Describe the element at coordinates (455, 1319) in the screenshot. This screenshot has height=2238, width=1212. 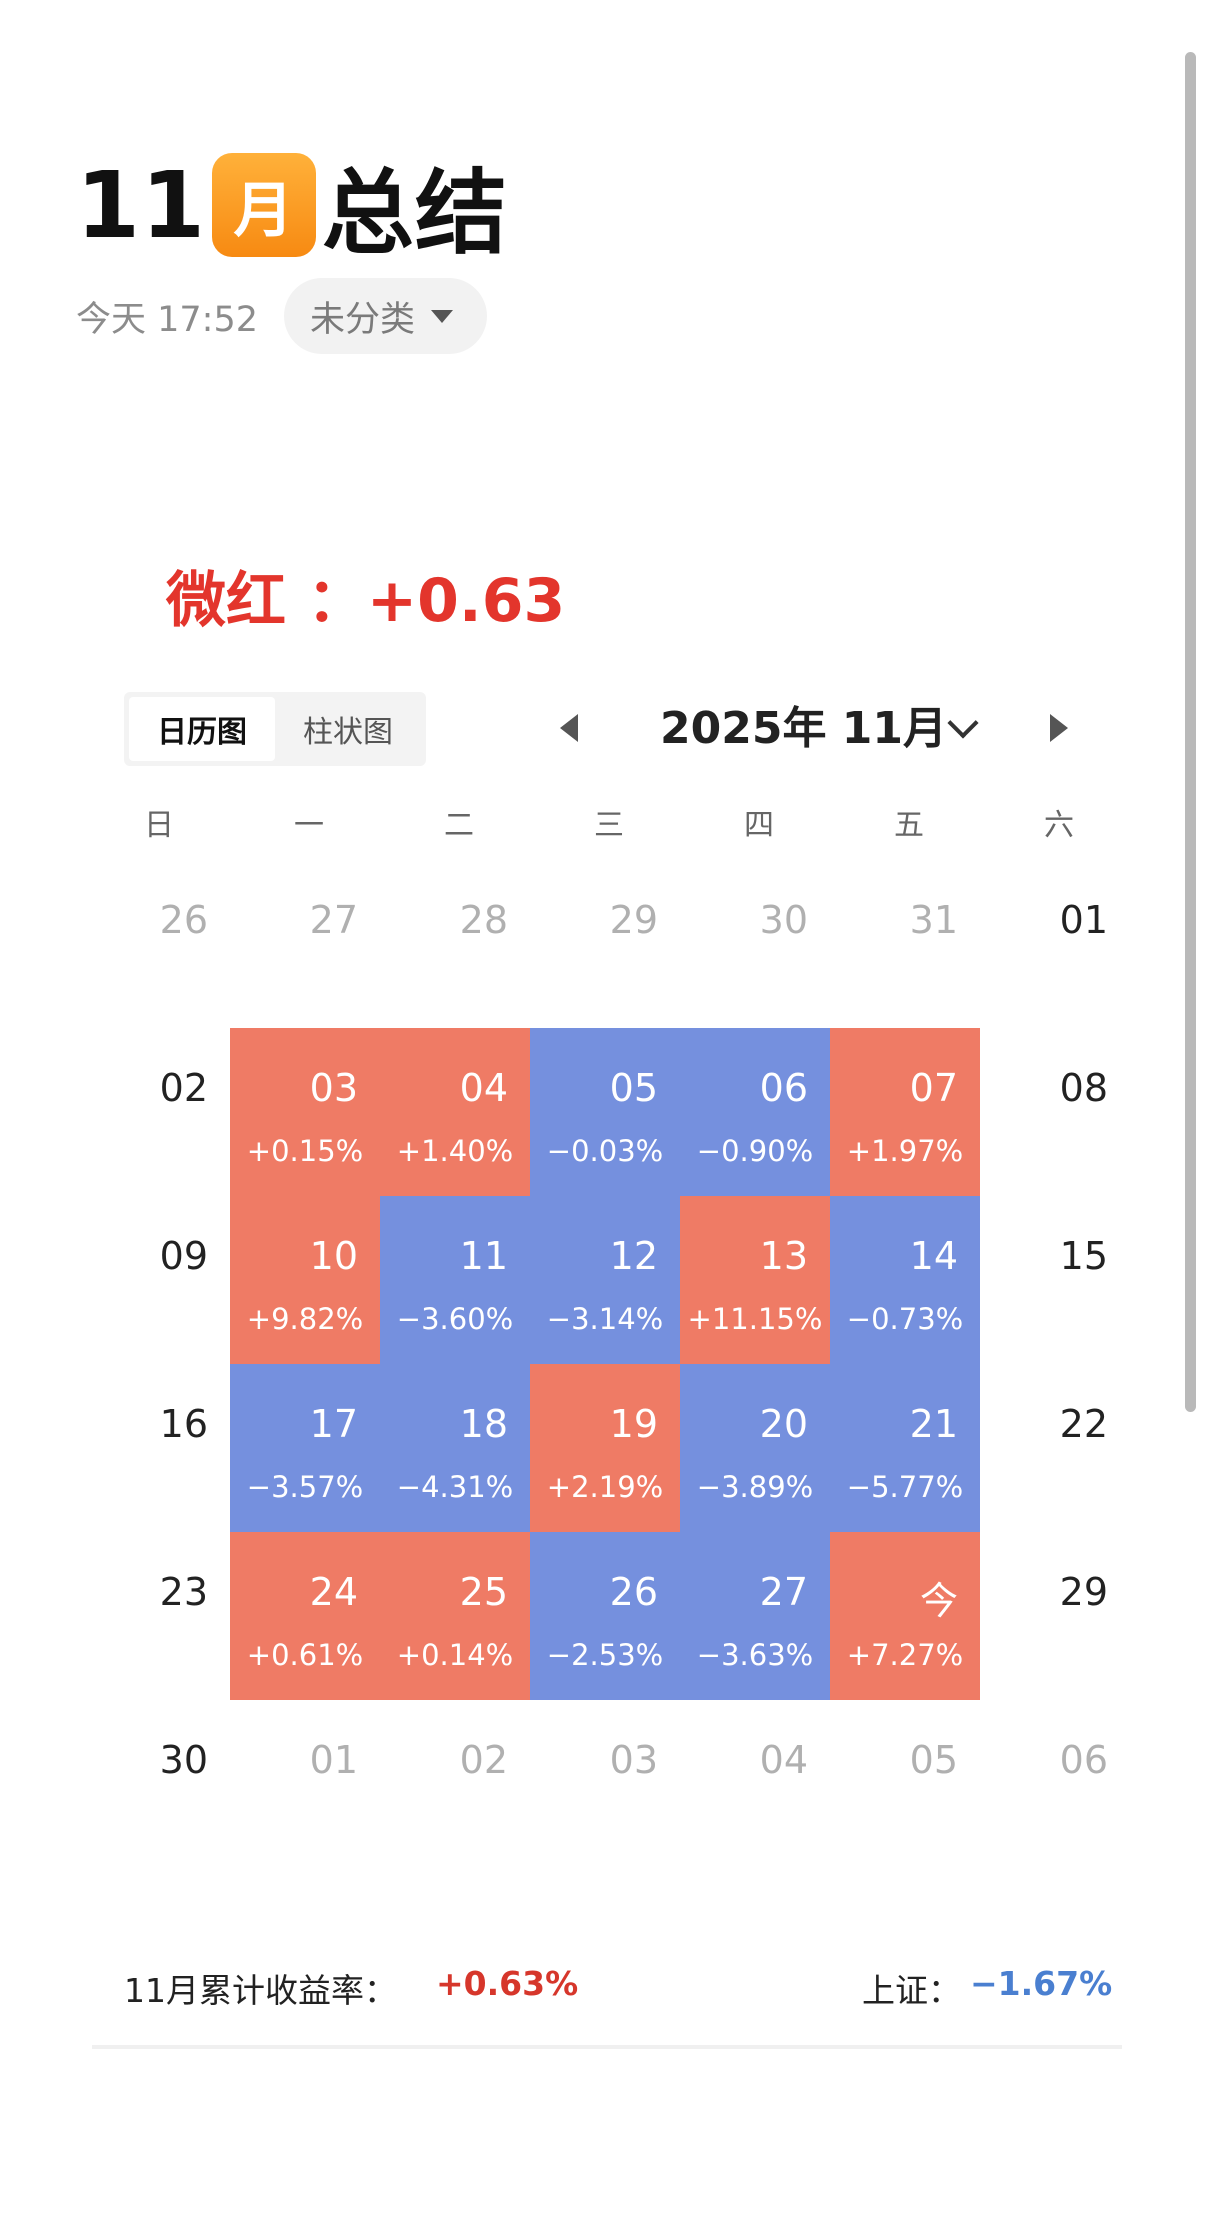
I see `day-change-percent: −3.60%` at that location.